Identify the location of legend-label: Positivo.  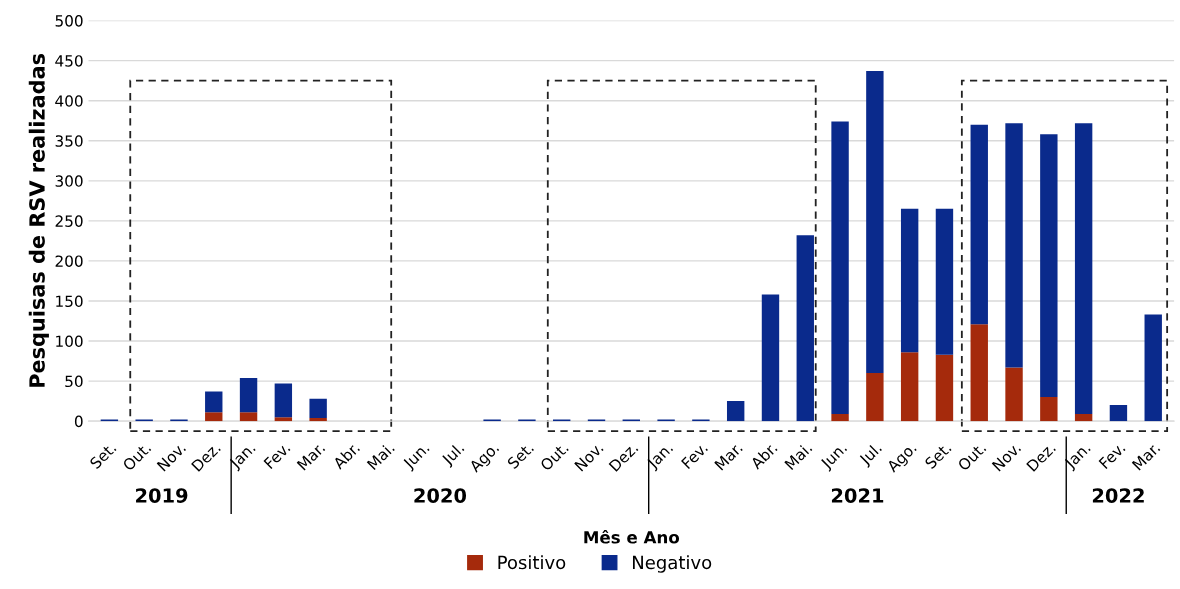
(532, 562).